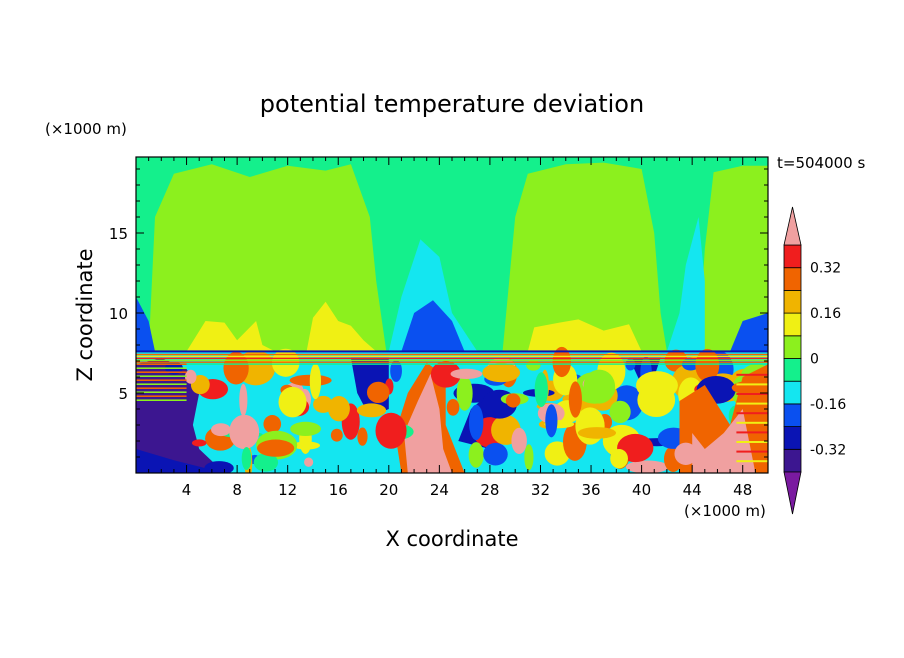  Describe the element at coordinates (452, 104) in the screenshot. I see `chart-title: potential temperature deviation` at that location.